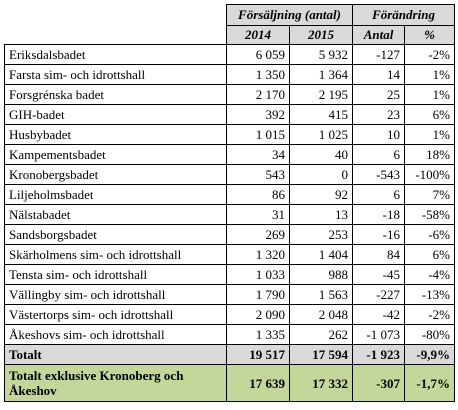  I want to click on row-antal: -42, so click(379, 314).